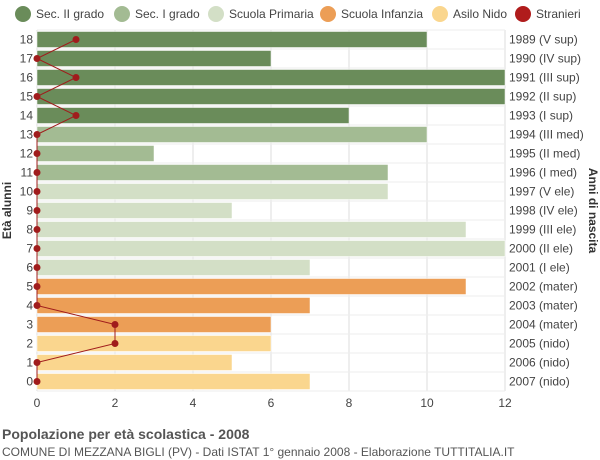  I want to click on x-tick-label: 12, so click(505, 403).